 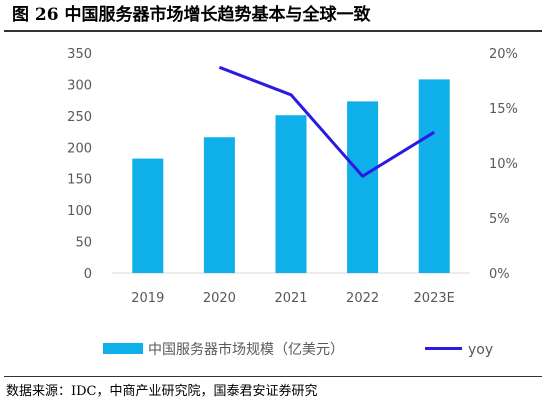 I want to click on left-tick-label: 0, so click(x=88, y=274).